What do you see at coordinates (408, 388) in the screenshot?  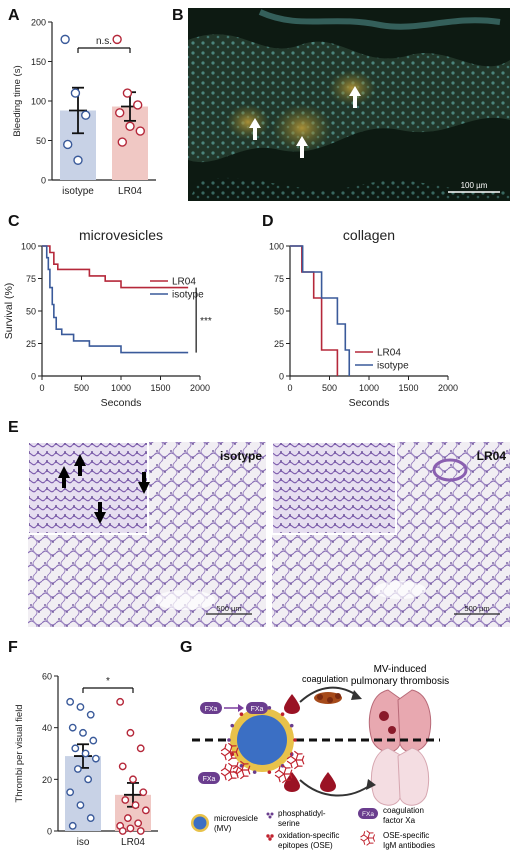 I see `x-tick-label: 1500` at bounding box center [408, 388].